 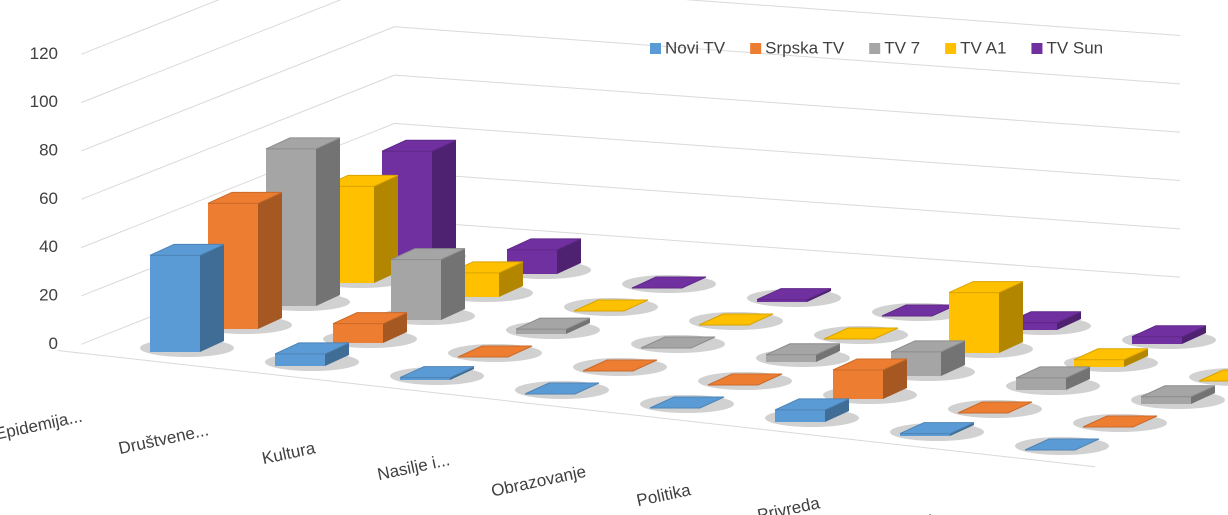 What do you see at coordinates (53, 343) in the screenshot?
I see `y-tick-label: 0` at bounding box center [53, 343].